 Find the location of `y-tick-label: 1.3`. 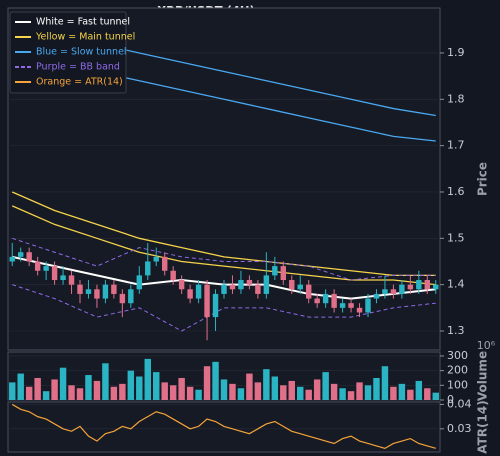

y-tick-label: 1.3 is located at coordinates (456, 330).